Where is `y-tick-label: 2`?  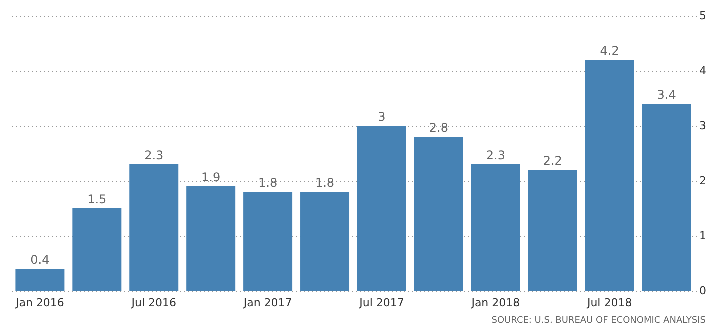 y-tick-label: 2 is located at coordinates (703, 181).